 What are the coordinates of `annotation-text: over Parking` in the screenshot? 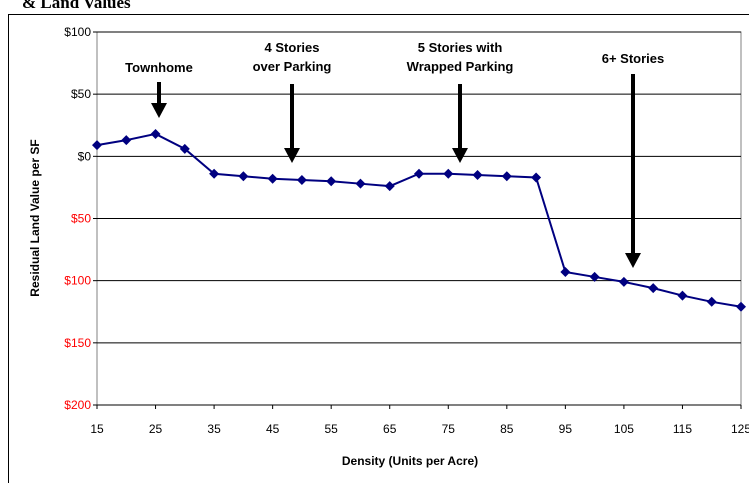 It's located at (292, 66).